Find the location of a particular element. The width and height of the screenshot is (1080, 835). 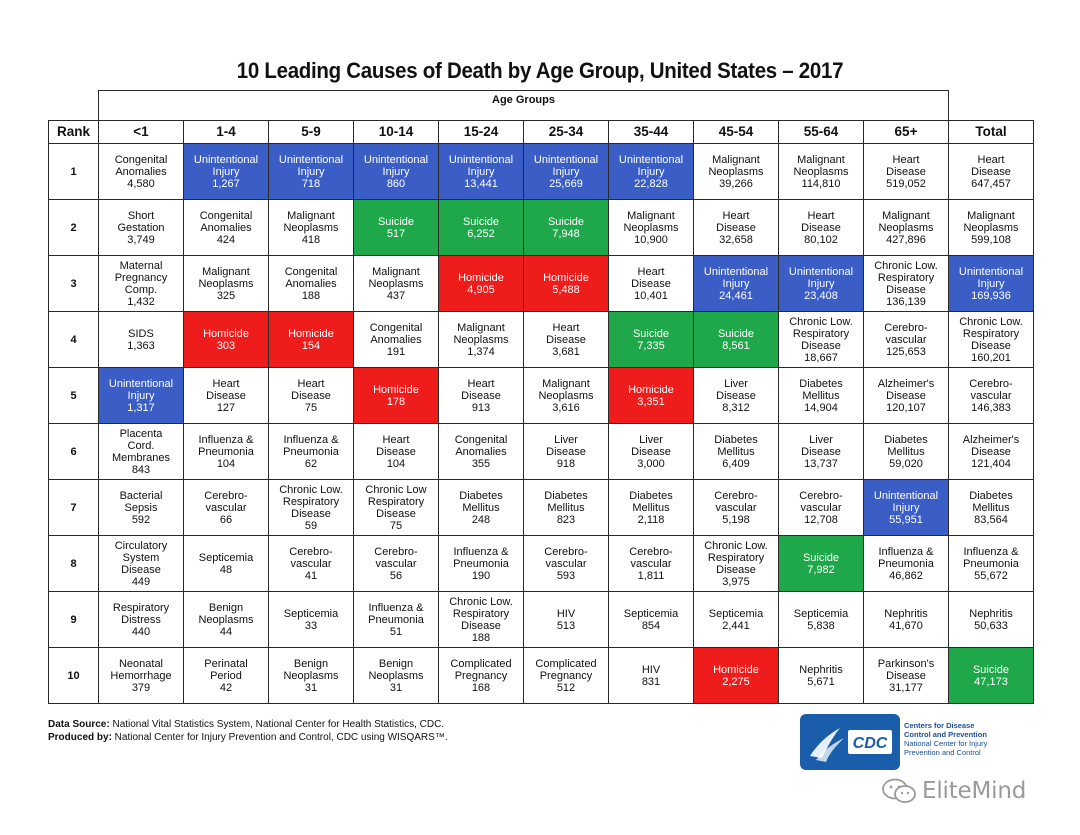

cause-cell: Chronic Low. Respiratory Disease 136,139 is located at coordinates (906, 283).